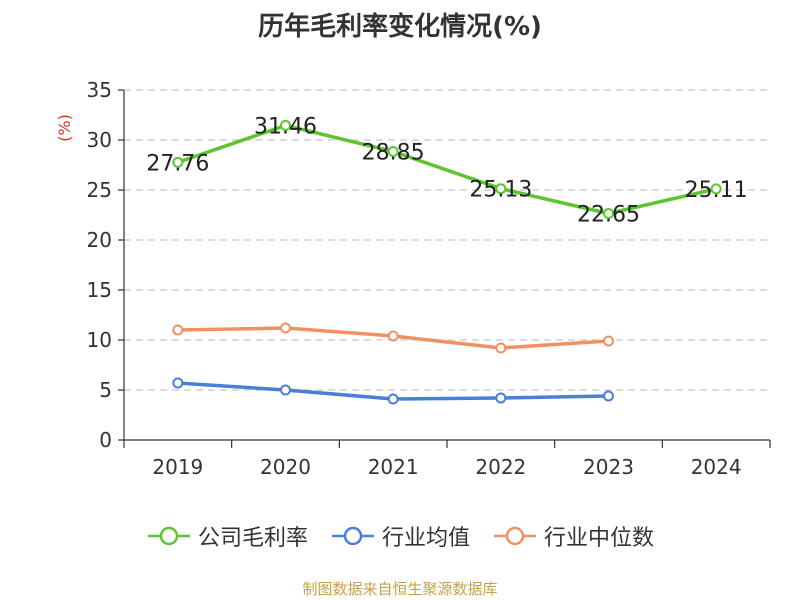 The height and width of the screenshot is (600, 800). Describe the element at coordinates (99, 90) in the screenshot. I see `y-tick-label: 35` at that location.